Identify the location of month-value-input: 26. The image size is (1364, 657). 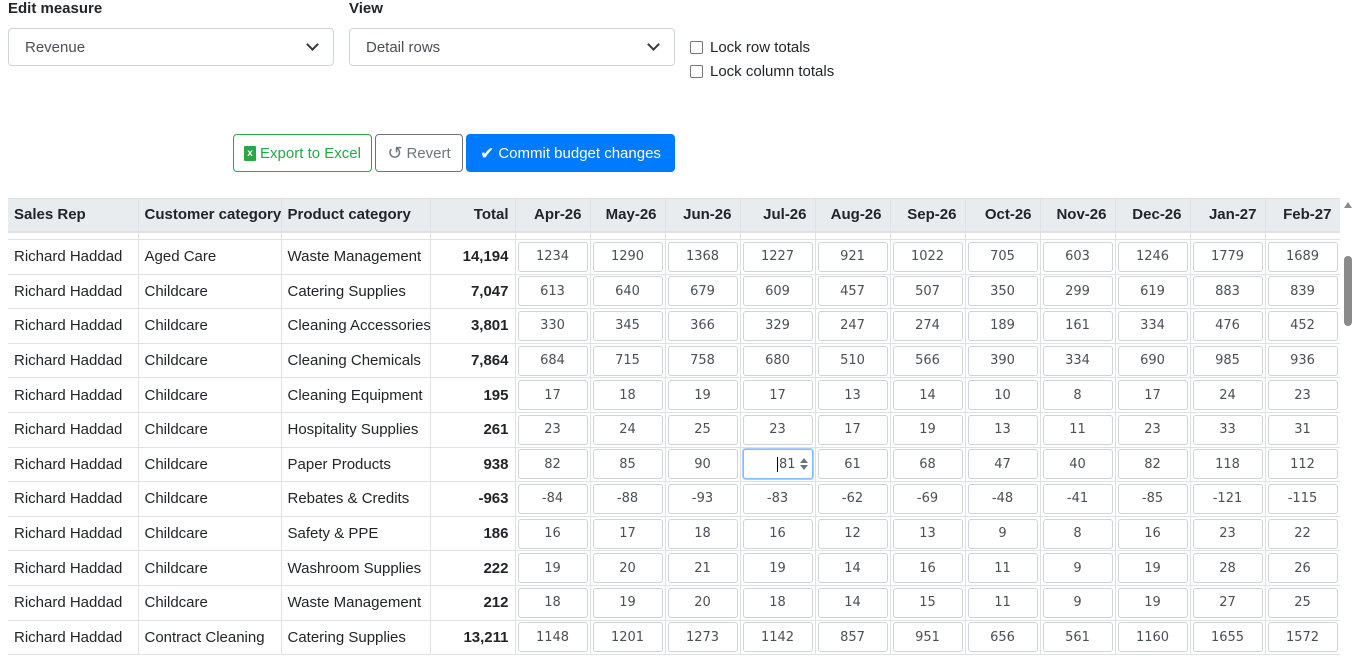
(1302, 568).